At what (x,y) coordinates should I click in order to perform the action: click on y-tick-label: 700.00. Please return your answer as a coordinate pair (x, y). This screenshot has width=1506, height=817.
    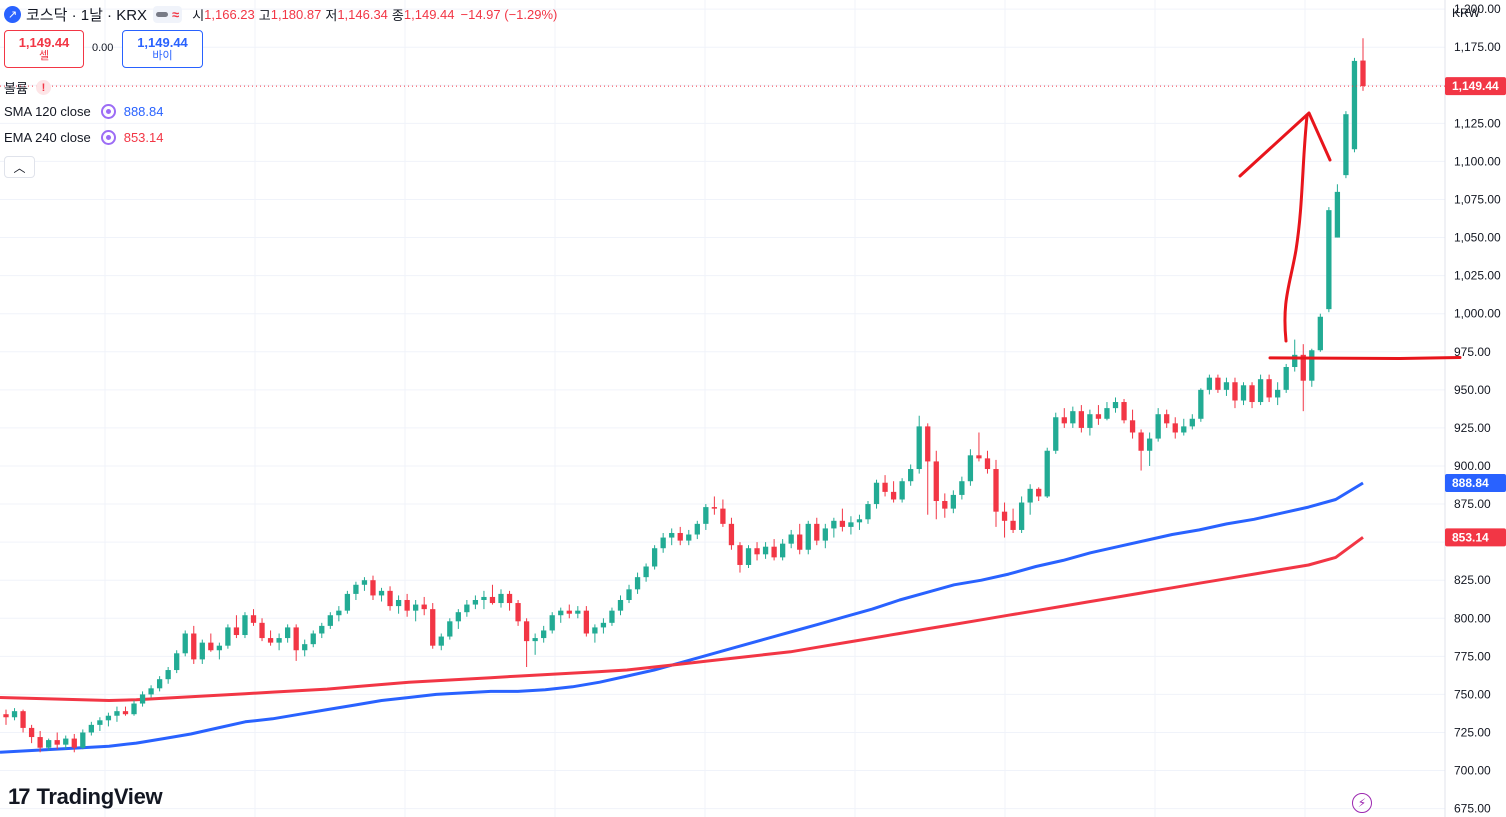
    Looking at the image, I should click on (1472, 771).